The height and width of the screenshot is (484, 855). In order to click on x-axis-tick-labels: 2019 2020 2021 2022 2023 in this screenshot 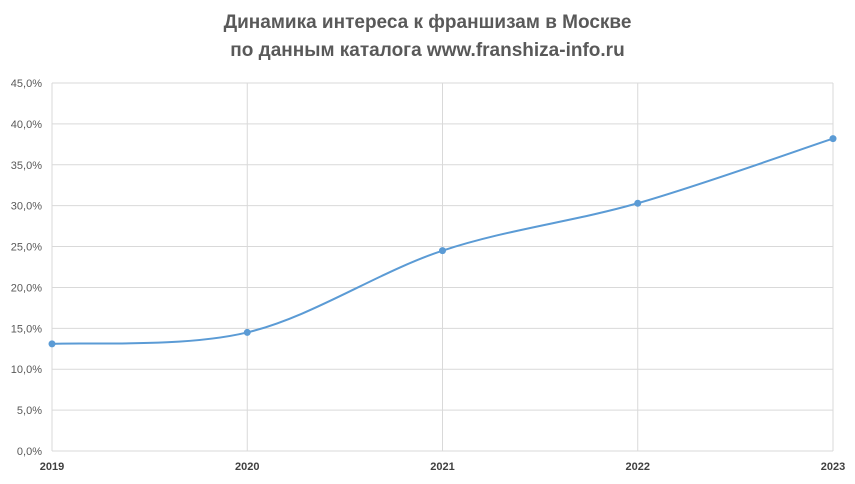, I will do `click(442, 467)`.